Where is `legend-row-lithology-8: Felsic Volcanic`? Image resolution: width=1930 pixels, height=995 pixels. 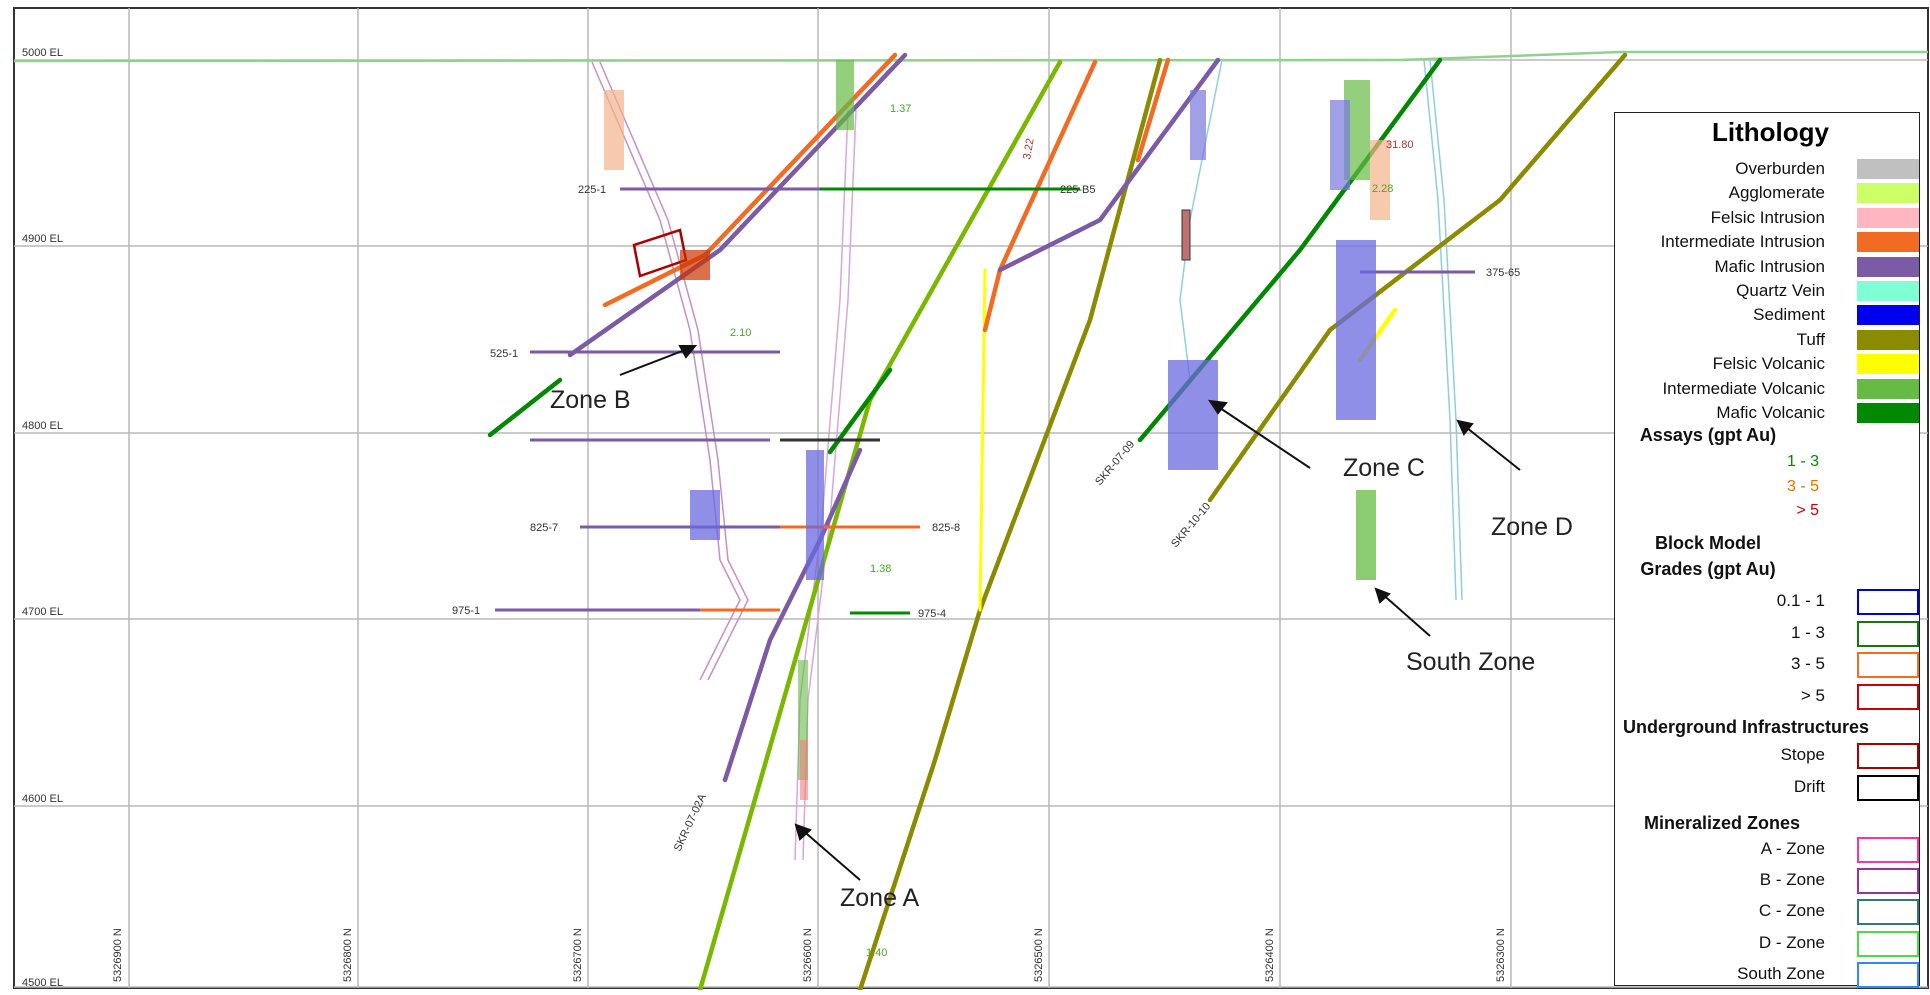
legend-row-lithology-8: Felsic Volcanic is located at coordinates (1768, 364).